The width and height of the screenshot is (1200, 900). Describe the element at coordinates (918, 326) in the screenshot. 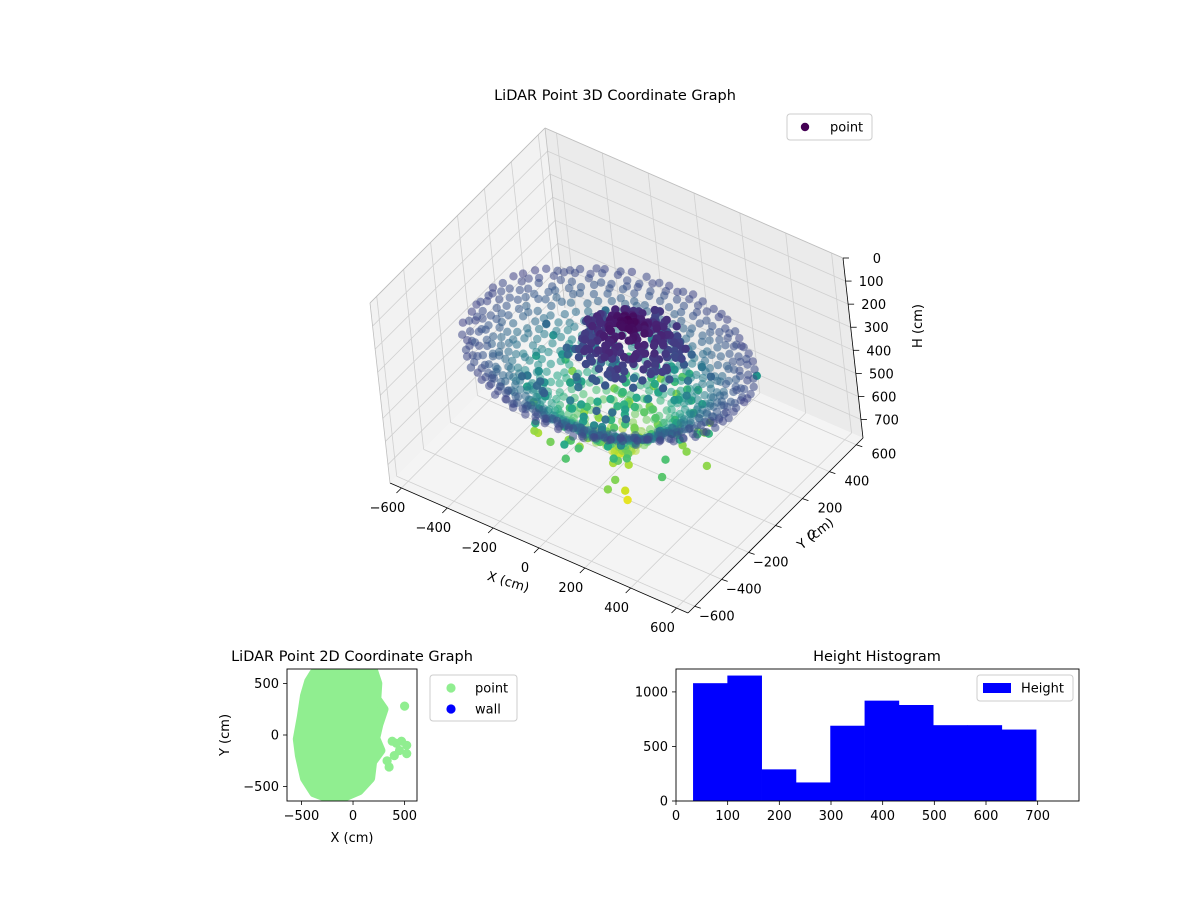

I see `z-axis-label: H (cm)` at that location.